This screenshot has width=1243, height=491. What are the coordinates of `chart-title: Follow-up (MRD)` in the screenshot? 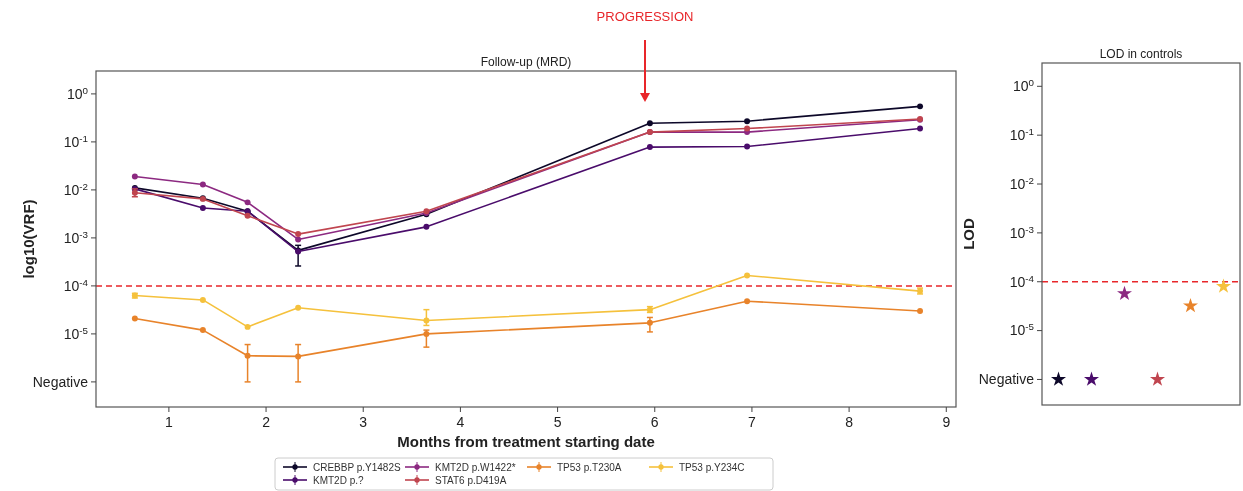 It's located at (526, 62).